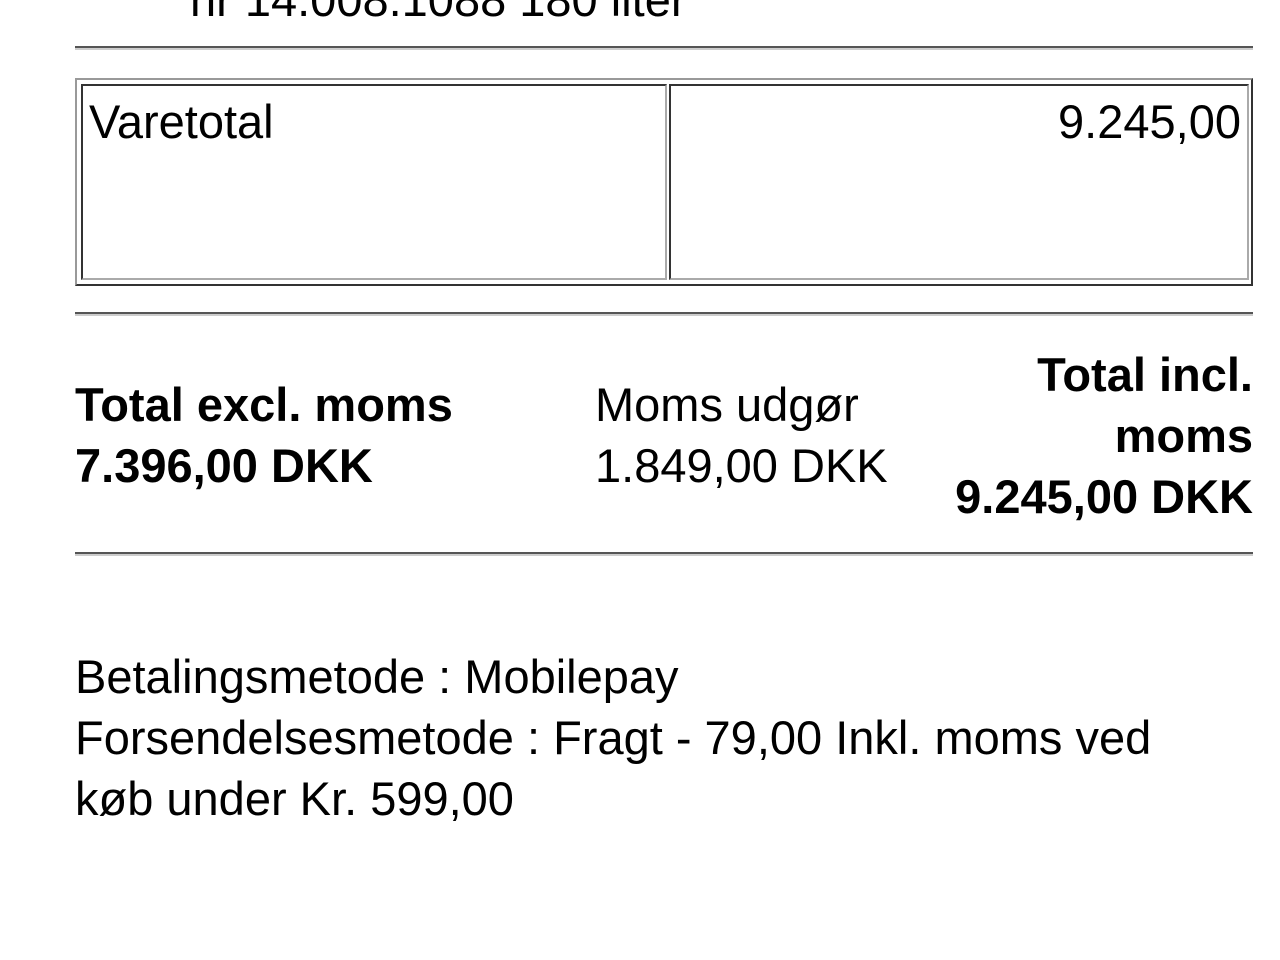  What do you see at coordinates (377, 676) in the screenshot?
I see `payment-method: Betalingsmetode : Mobilepay` at bounding box center [377, 676].